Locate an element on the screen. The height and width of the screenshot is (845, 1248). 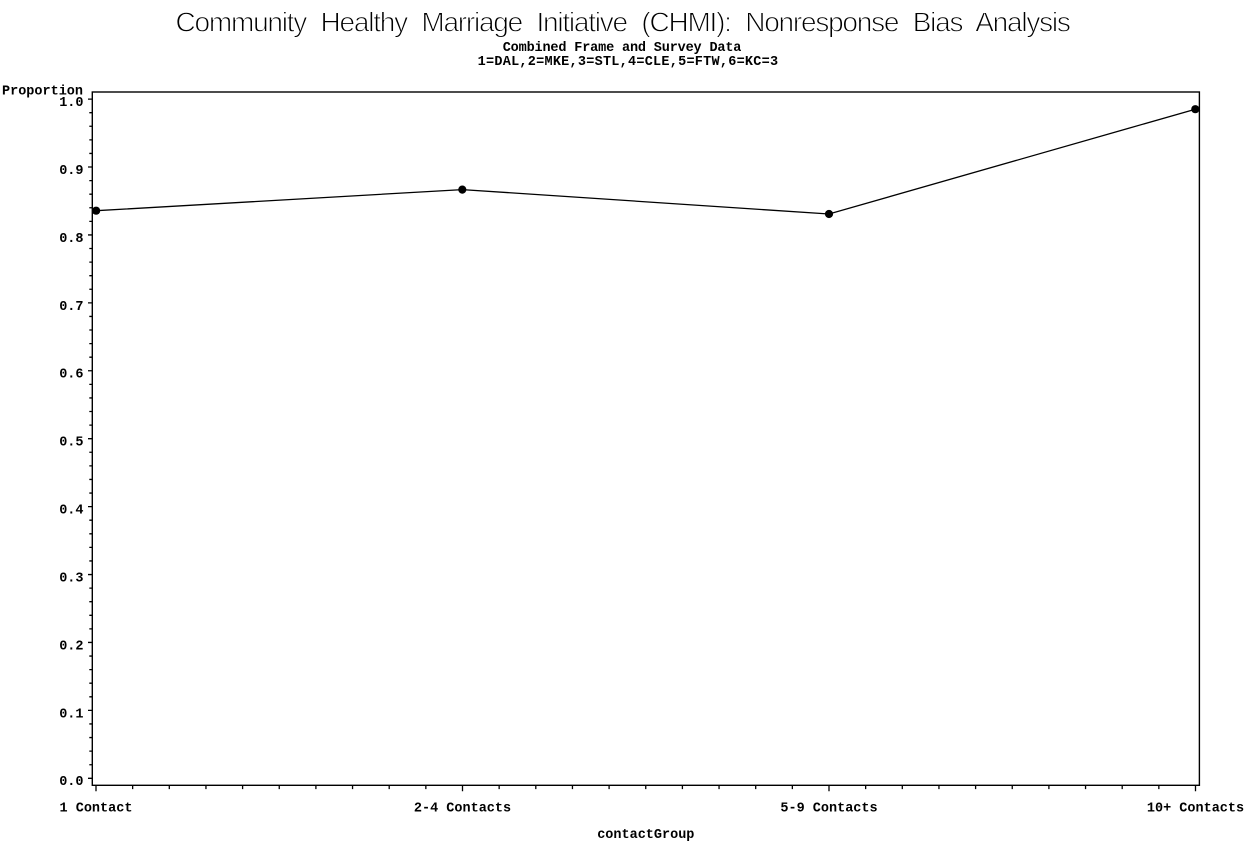
svg-text: 0.0 is located at coordinates (71, 782).